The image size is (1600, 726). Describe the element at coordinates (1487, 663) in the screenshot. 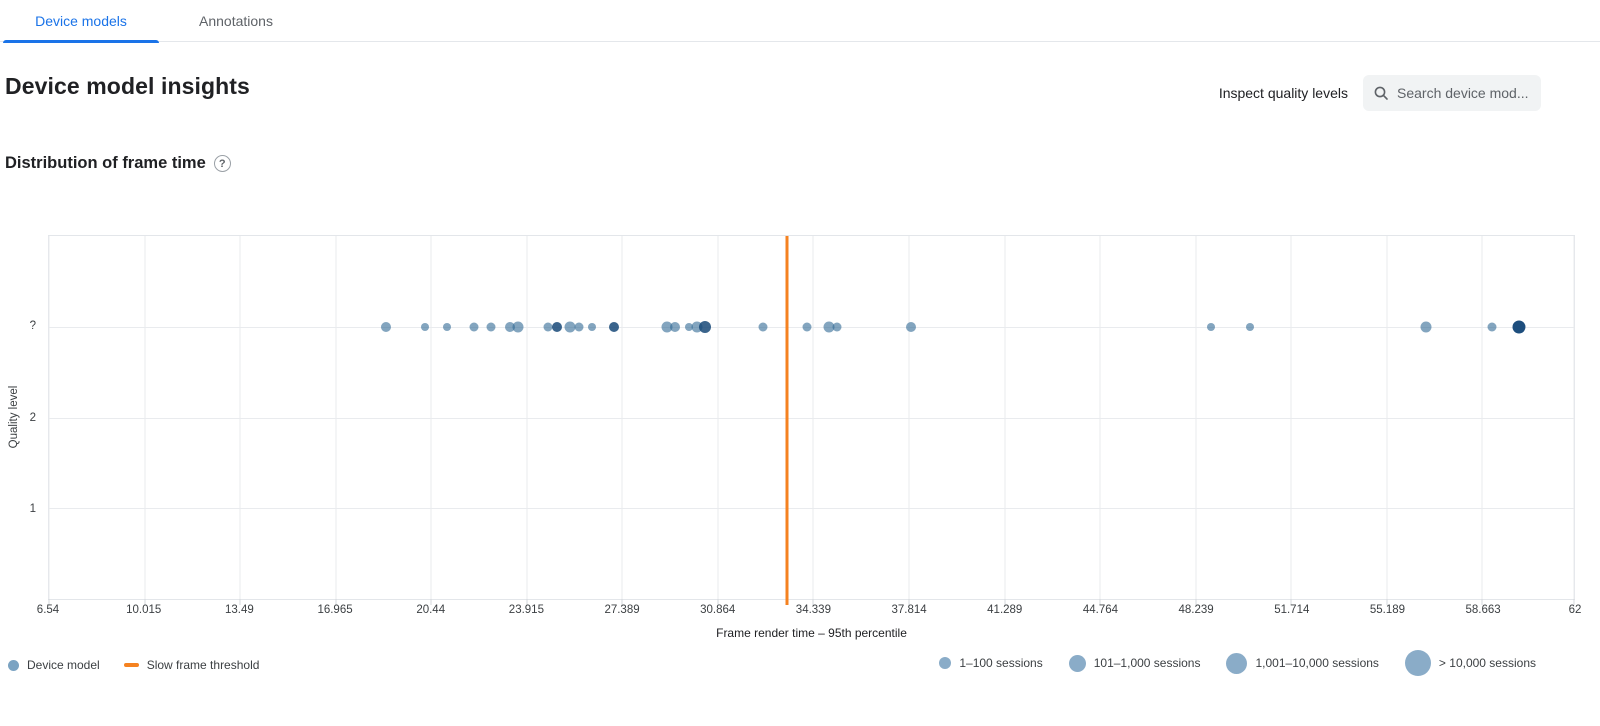

I see `legend-sessions-over-10000-label: > 10,000 sessions` at that location.